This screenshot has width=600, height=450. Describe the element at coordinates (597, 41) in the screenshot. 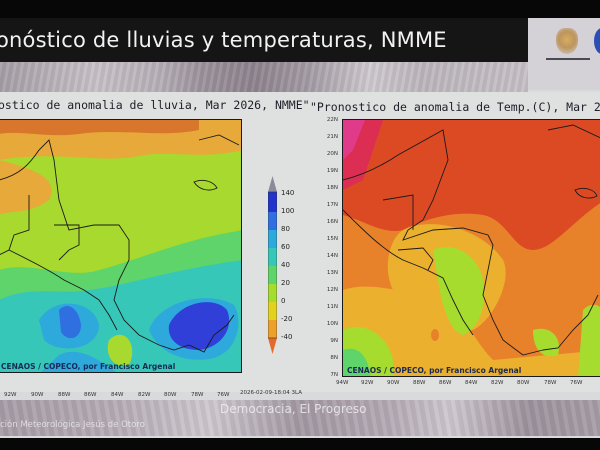

I see `agency-seal-icon` at that location.